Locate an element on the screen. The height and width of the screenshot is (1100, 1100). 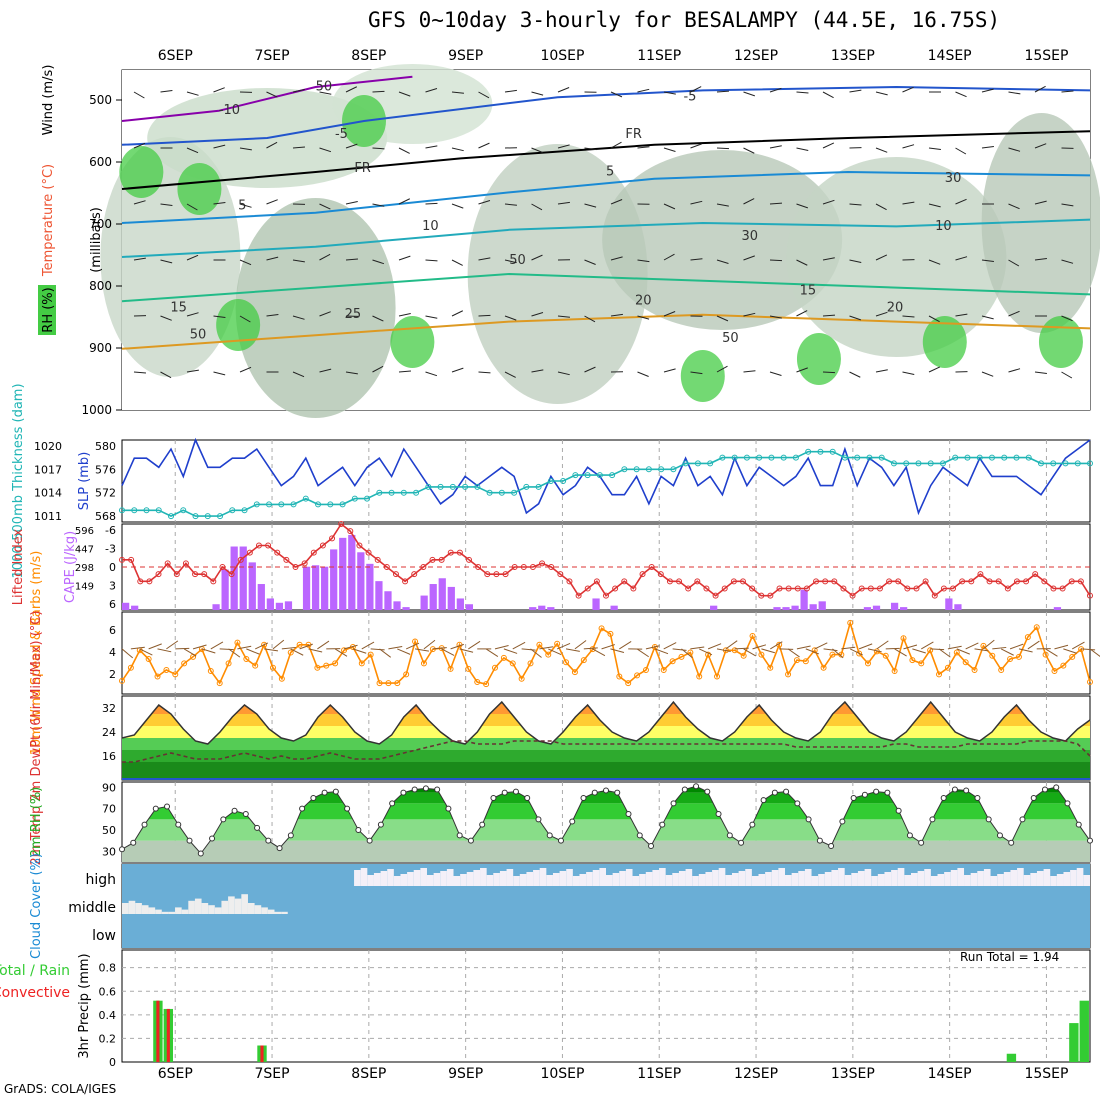
precip-tick: 0.2 is located at coordinates (108, 1038).